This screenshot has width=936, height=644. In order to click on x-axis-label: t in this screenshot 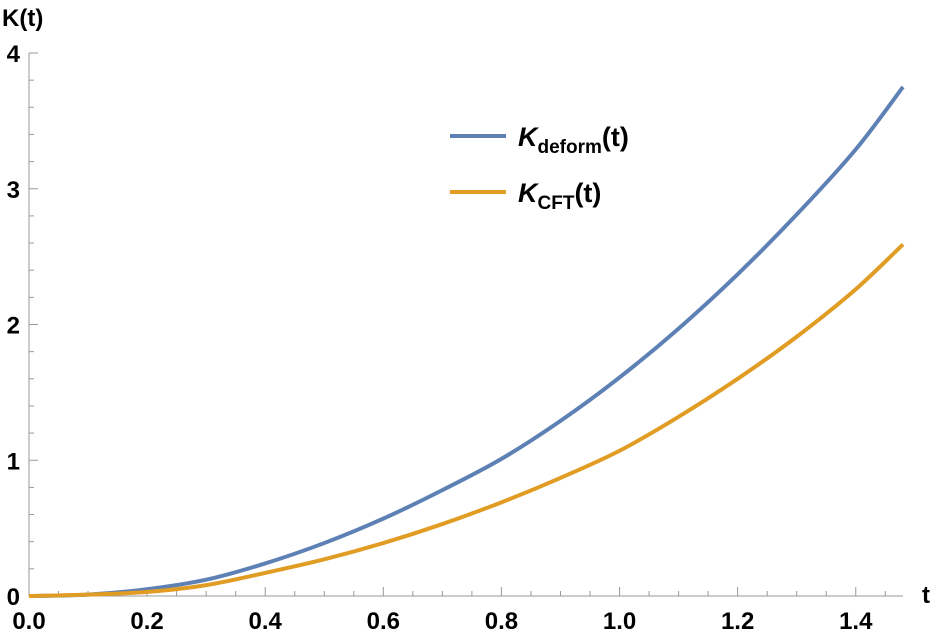, I will do `click(926, 595)`.